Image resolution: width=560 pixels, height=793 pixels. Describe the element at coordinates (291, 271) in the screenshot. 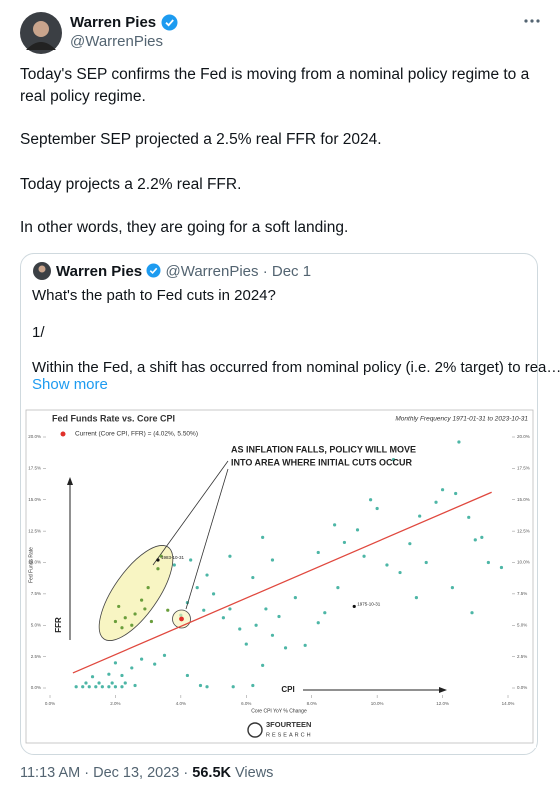

I see `quote-date: Dec 1` at that location.